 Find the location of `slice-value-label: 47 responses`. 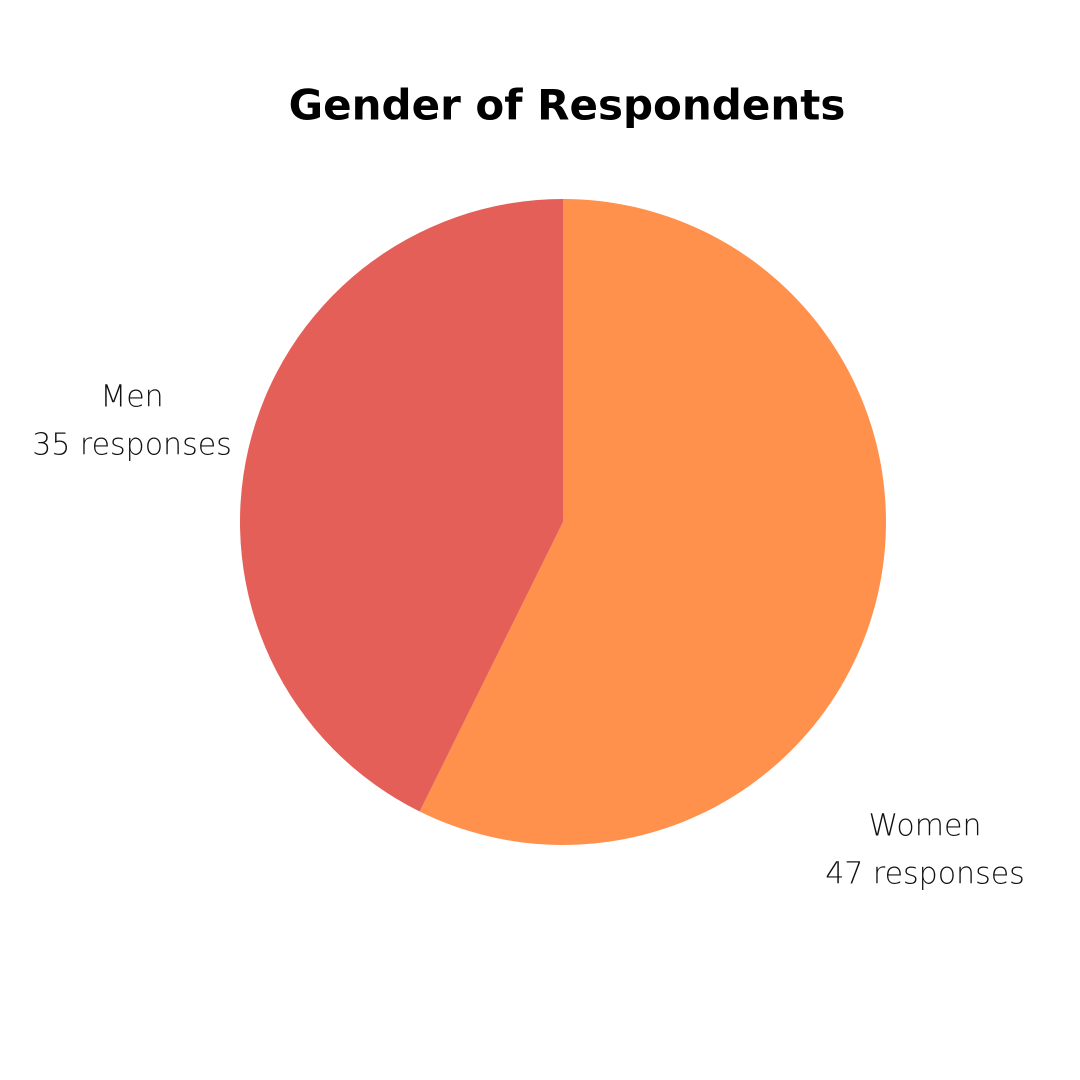

slice-value-label: 47 responses is located at coordinates (925, 874).